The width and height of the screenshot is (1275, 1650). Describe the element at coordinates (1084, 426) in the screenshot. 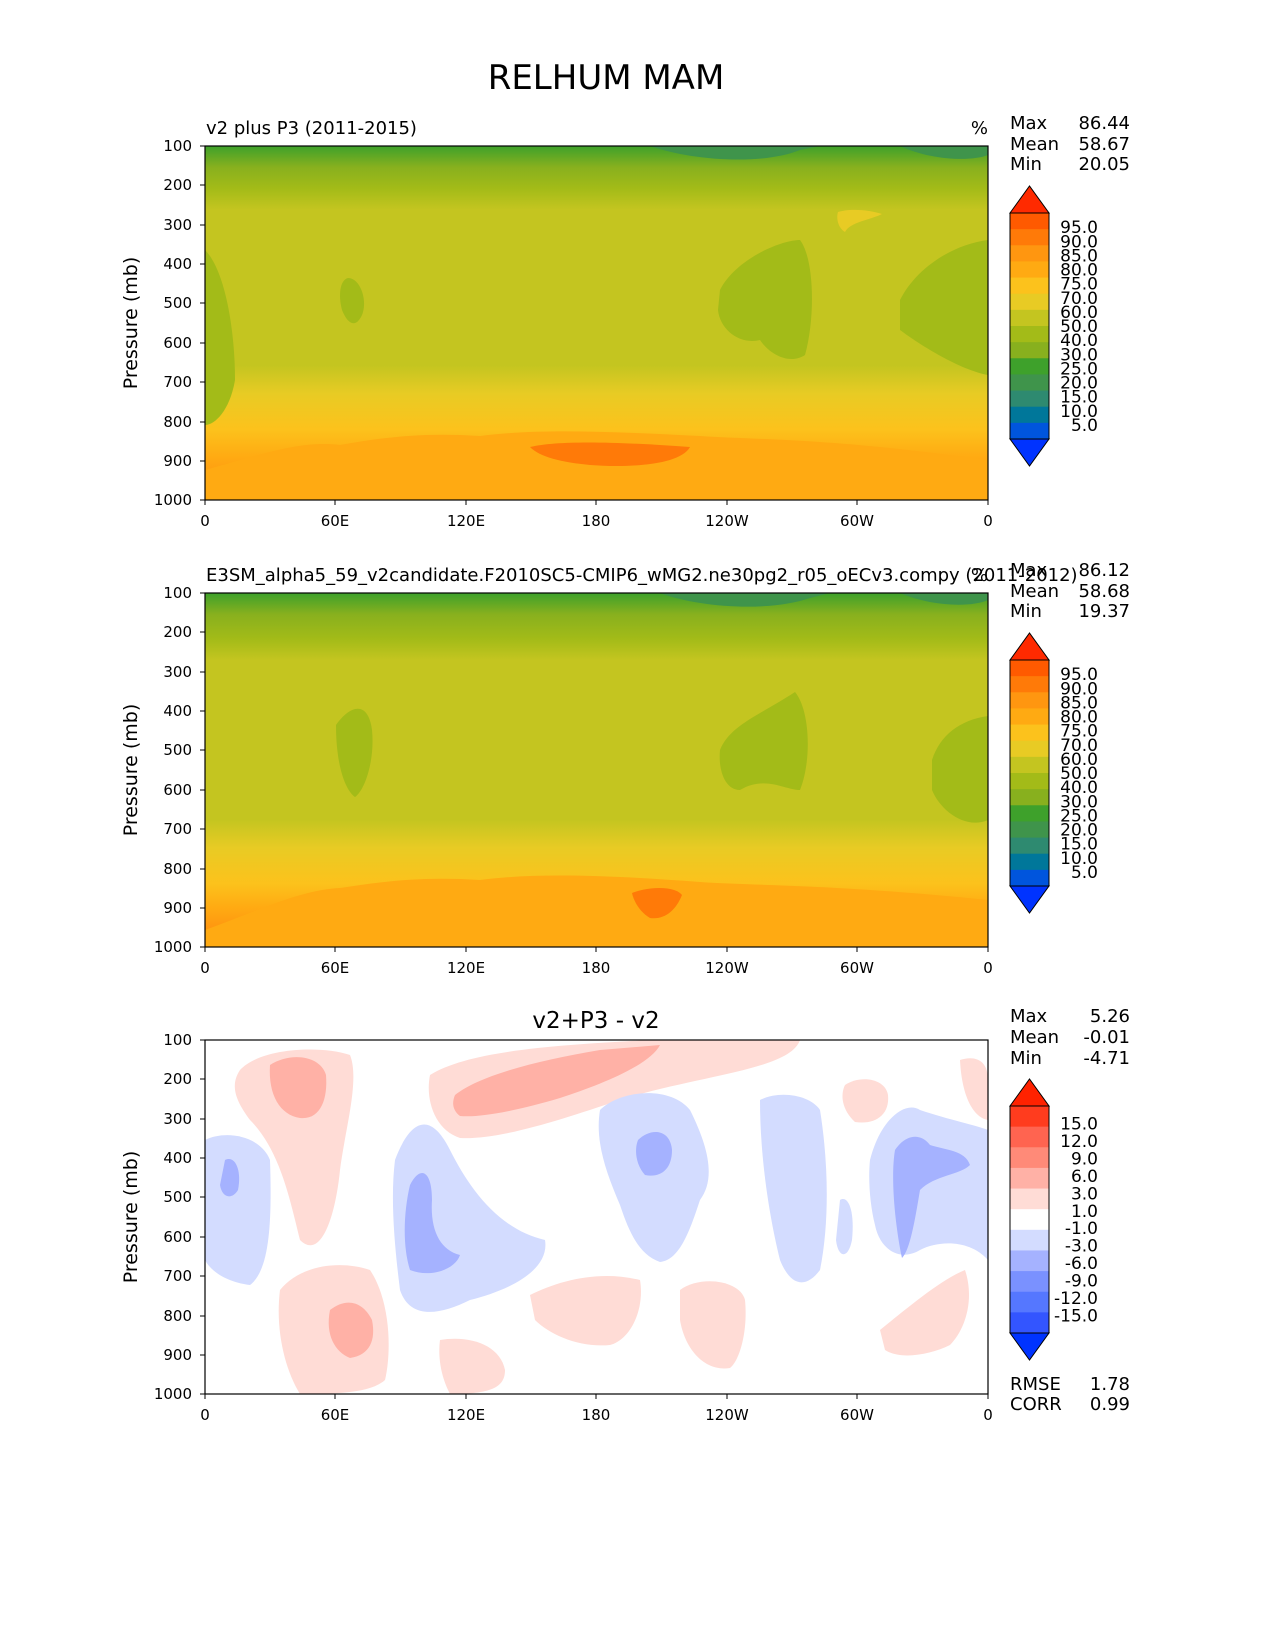

I see `panel-1-colorbar-label: 5.0` at that location.